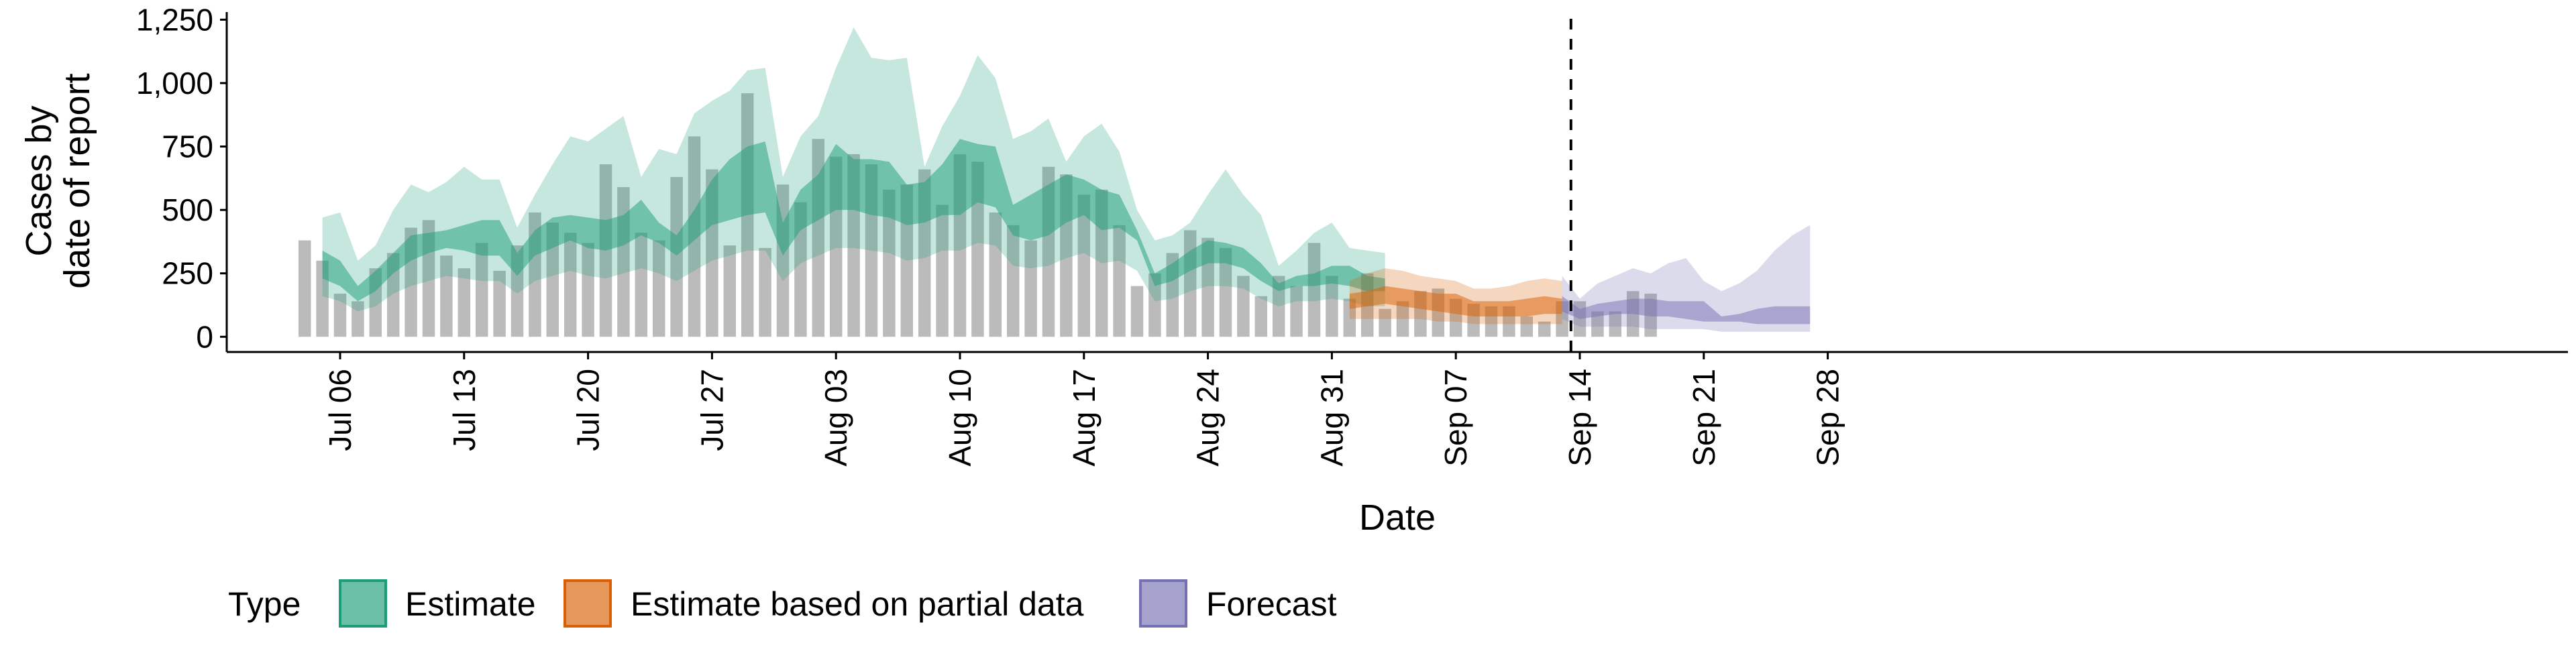 The image size is (2576, 647). Describe the element at coordinates (187, 209) in the screenshot. I see `y-tick-label: 500` at that location.